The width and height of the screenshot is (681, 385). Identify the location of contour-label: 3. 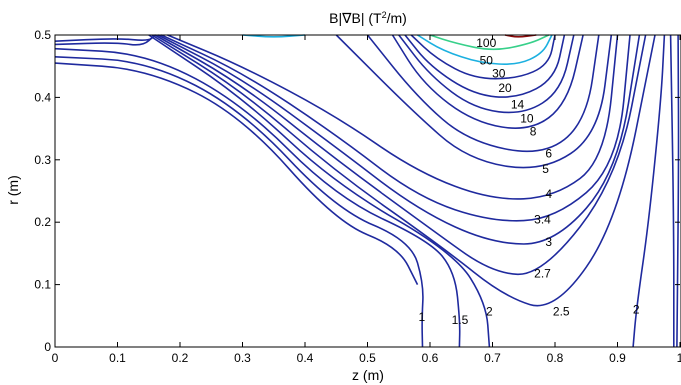
(548, 242).